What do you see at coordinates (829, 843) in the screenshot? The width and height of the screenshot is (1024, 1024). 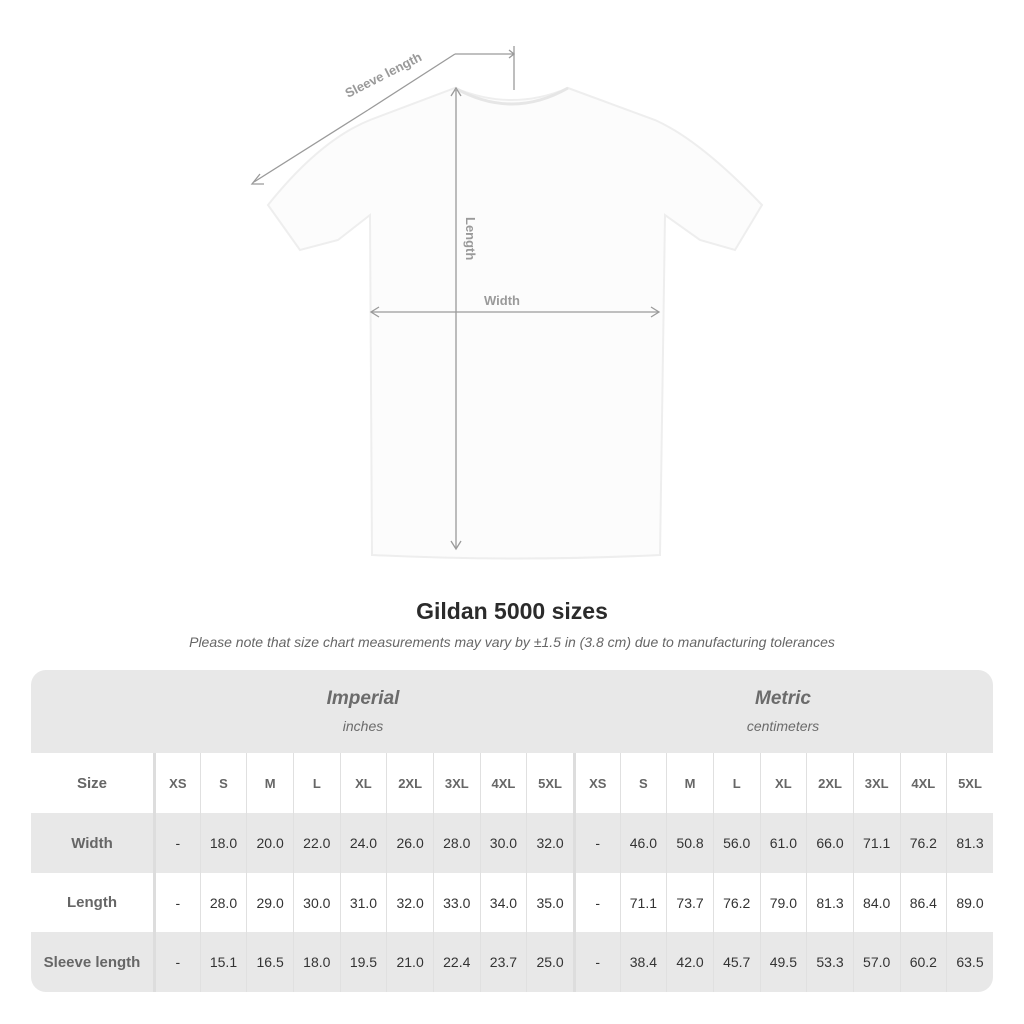 I see `value-cell-metric: 66.0` at bounding box center [829, 843].